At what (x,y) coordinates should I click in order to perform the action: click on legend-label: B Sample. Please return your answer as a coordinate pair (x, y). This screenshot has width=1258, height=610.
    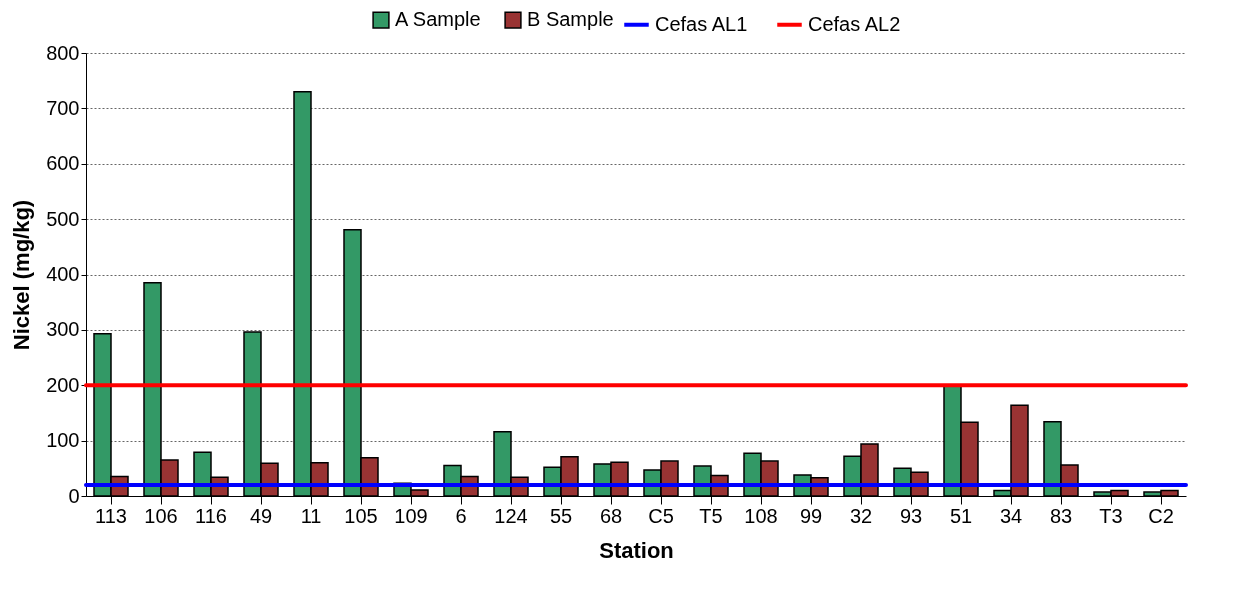
    Looking at the image, I should click on (570, 19).